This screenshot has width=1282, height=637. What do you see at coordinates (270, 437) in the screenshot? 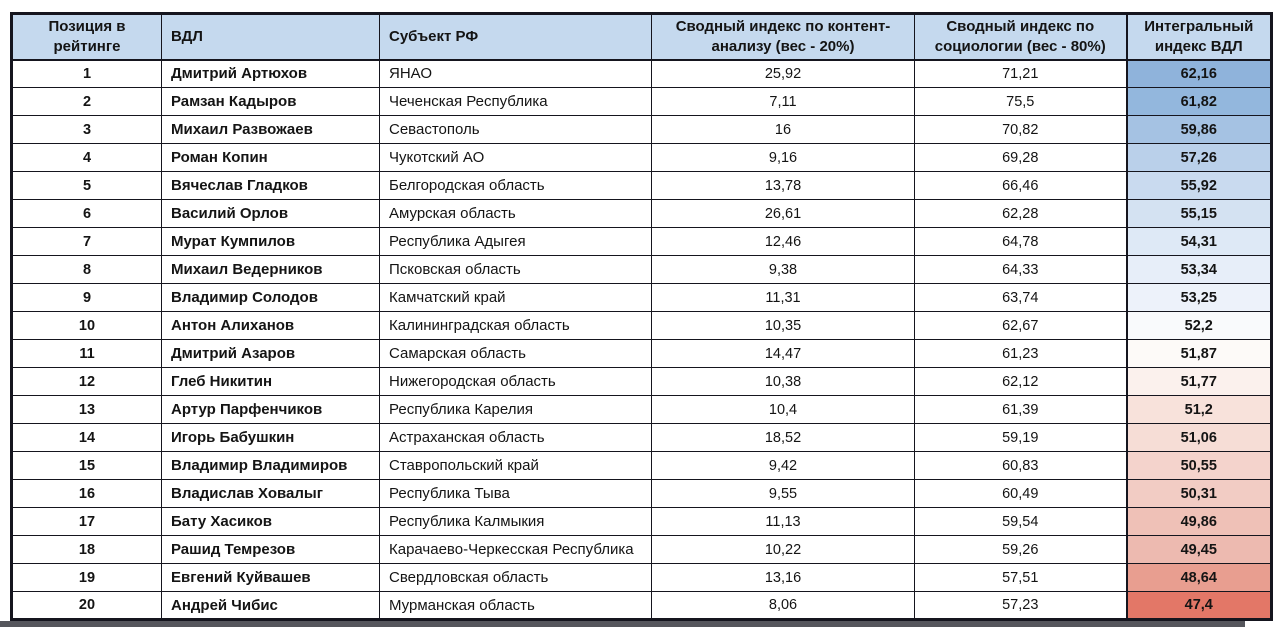
I see `vdl-name-cell: Игорь Бабушкин` at bounding box center [270, 437].